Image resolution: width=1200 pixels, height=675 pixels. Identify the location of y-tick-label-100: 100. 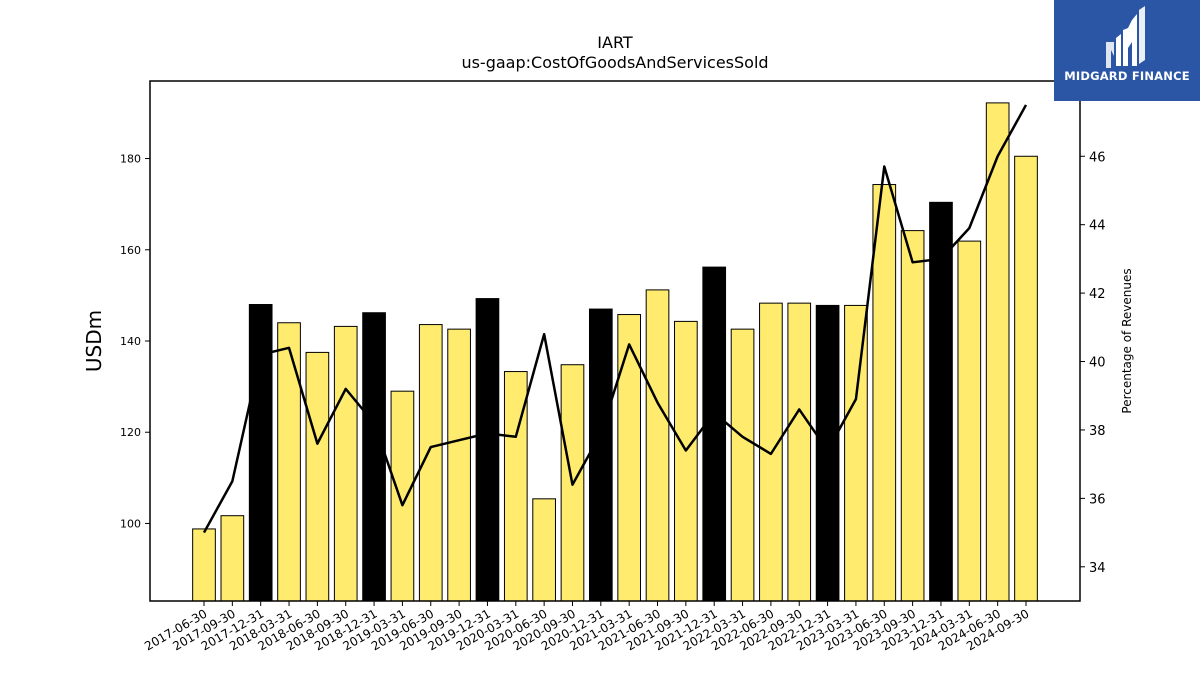
(130, 523).